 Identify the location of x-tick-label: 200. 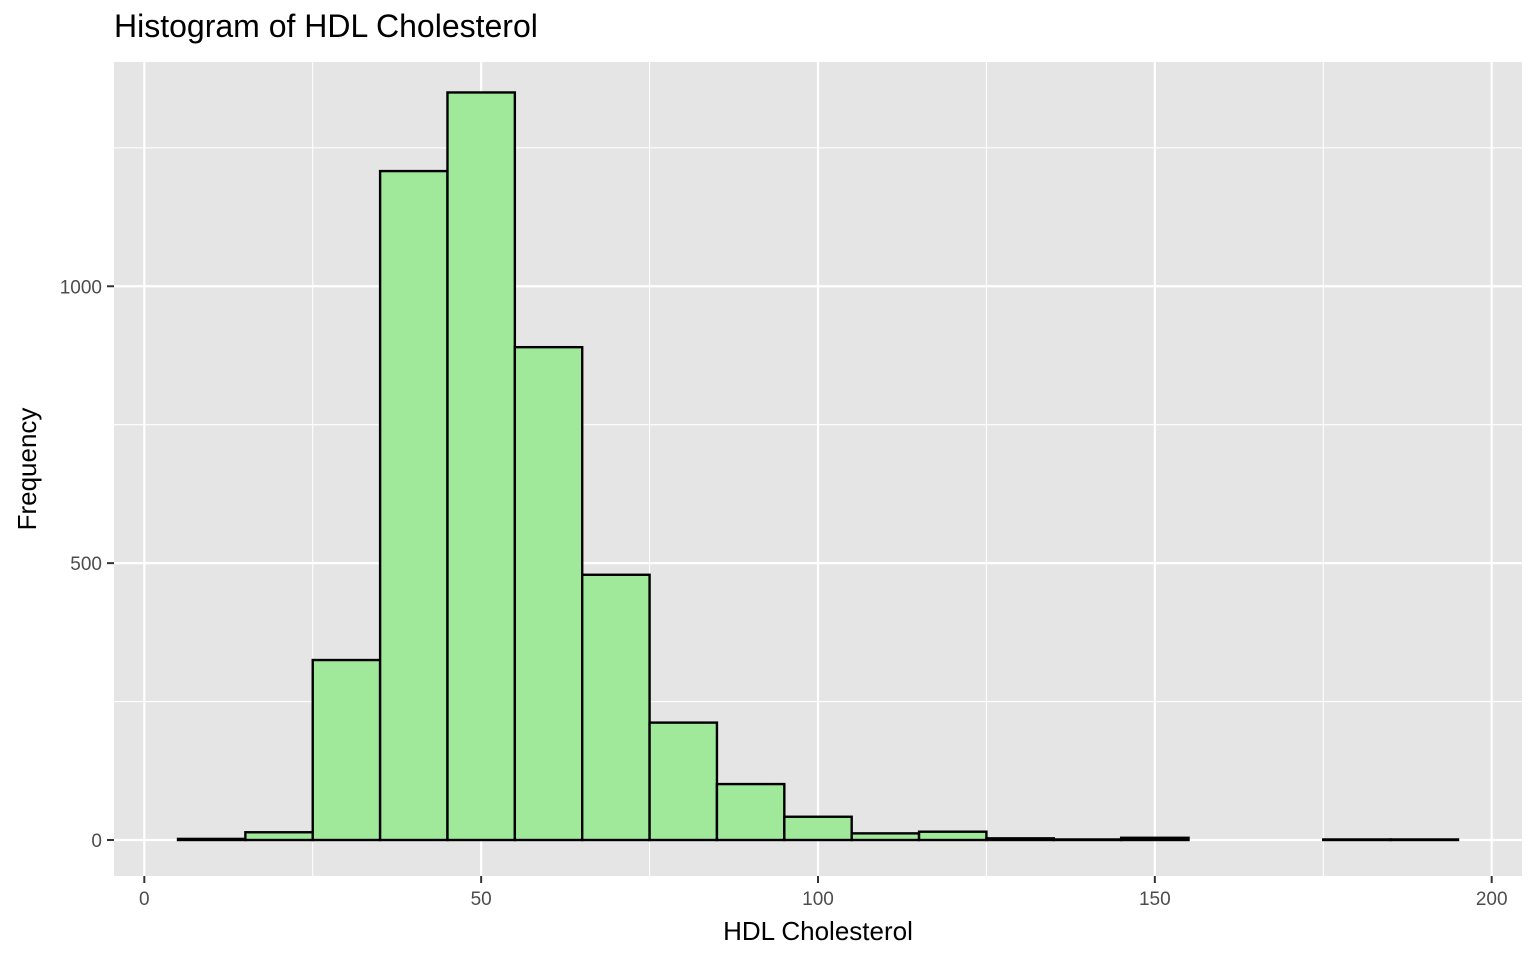
(1492, 899).